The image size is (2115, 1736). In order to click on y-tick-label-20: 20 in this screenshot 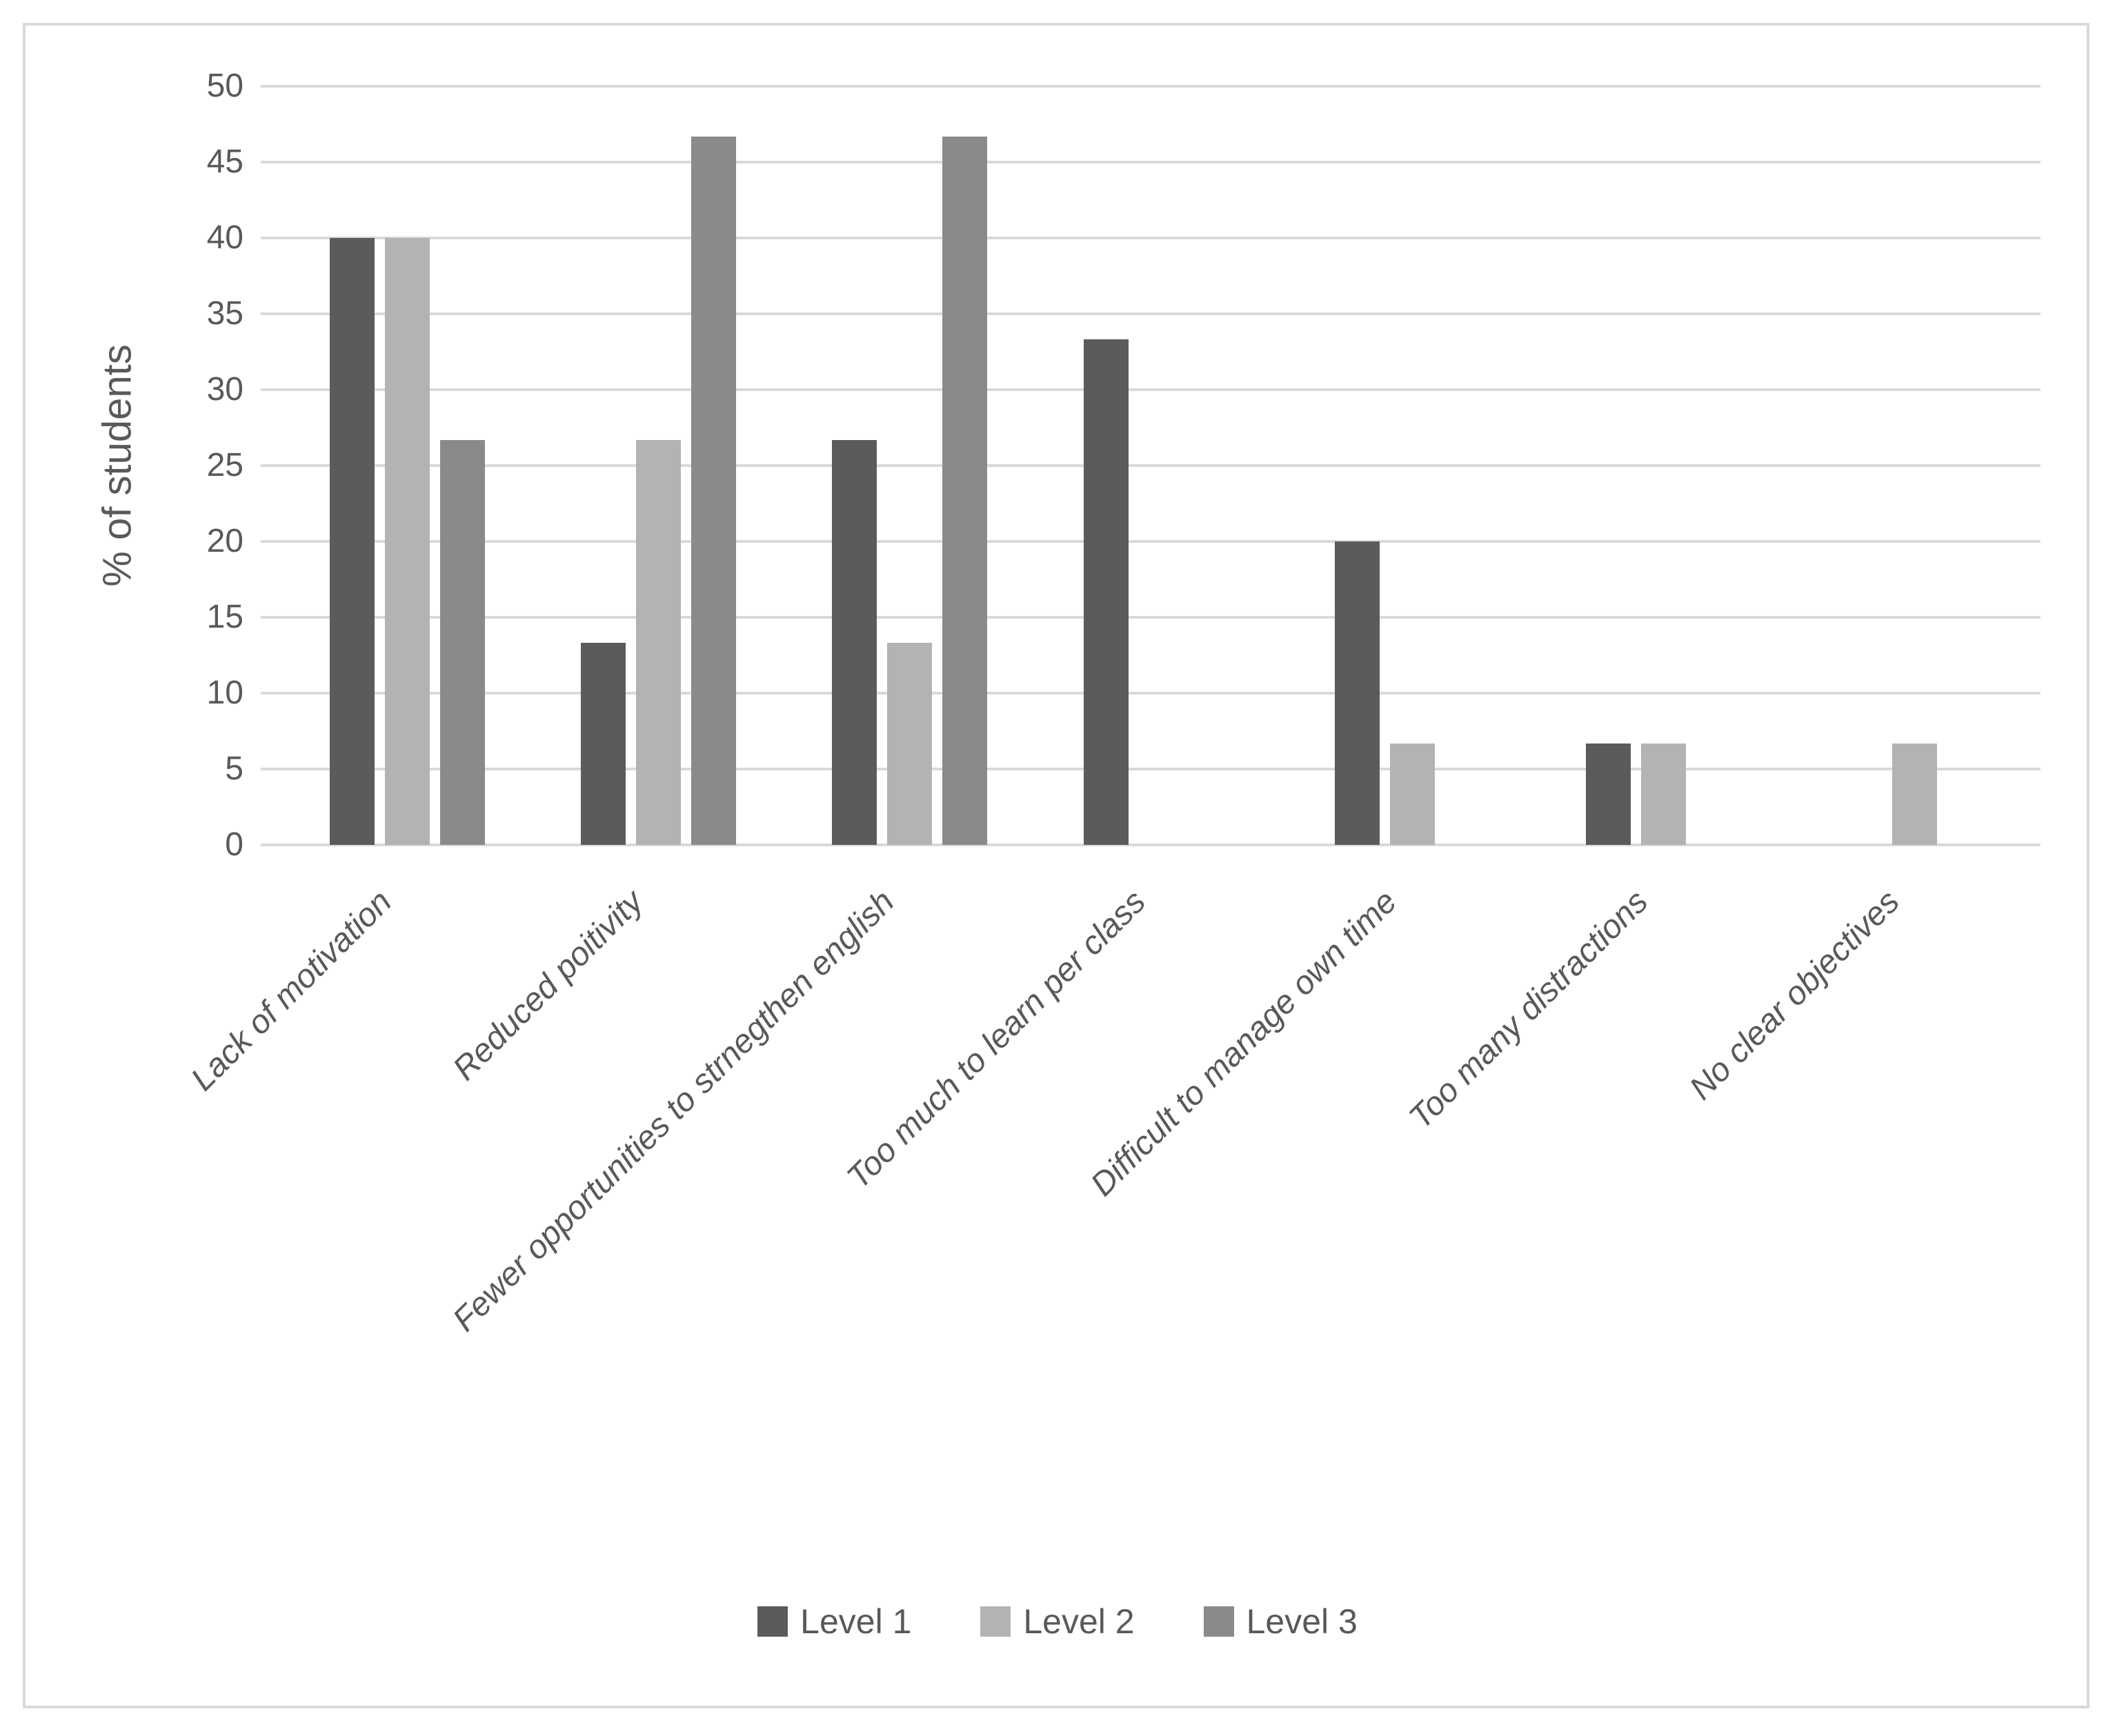, I will do `click(225, 541)`.